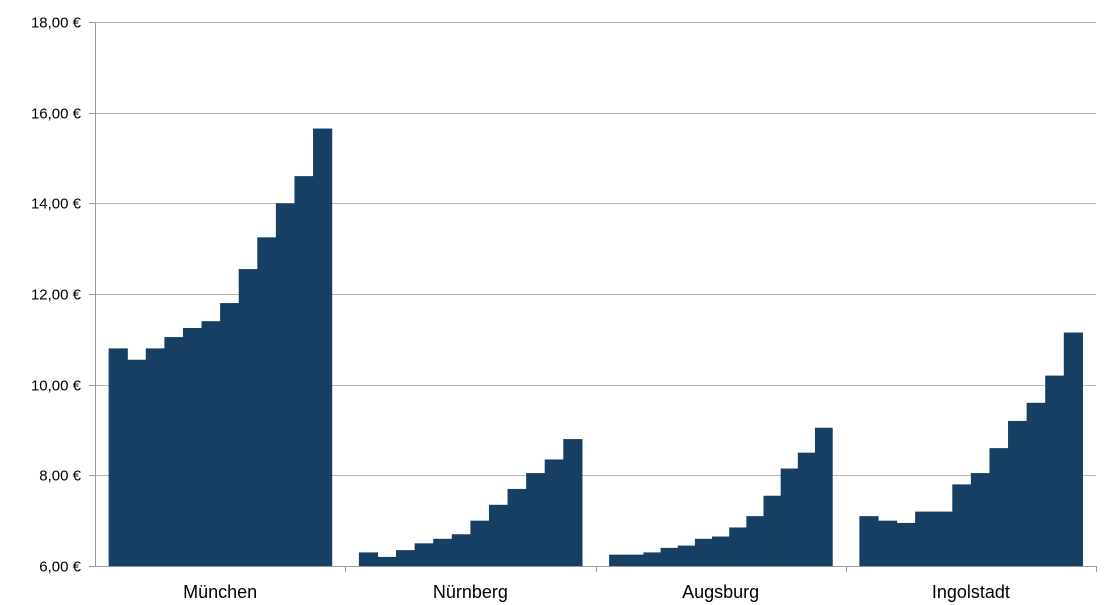  I want to click on y-tick-label: 18,00 €, so click(56, 23).